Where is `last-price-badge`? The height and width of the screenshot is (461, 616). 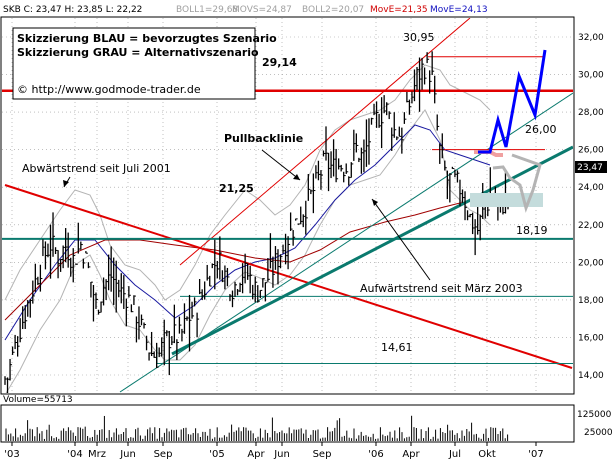 last-price-badge is located at coordinates (591, 167).